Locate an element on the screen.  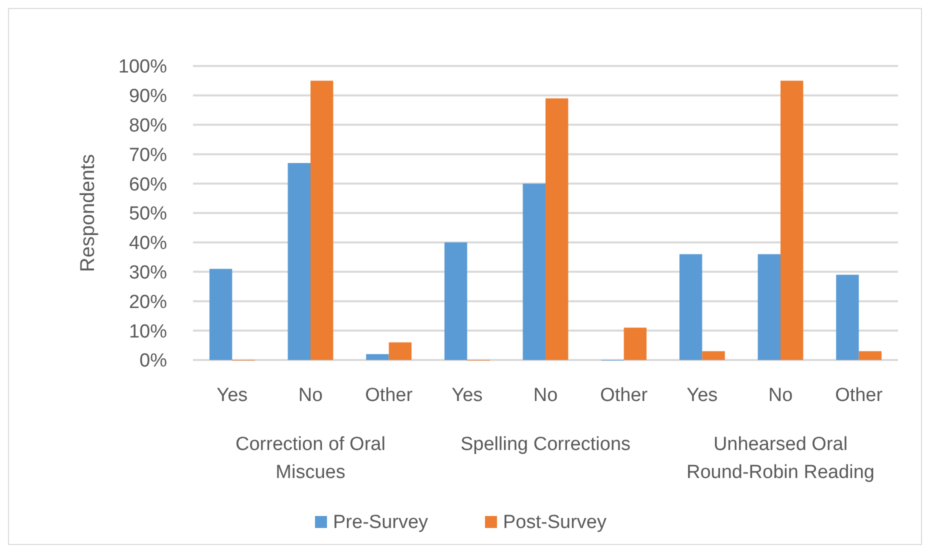
y-tick-label: 80% is located at coordinates (148, 125).